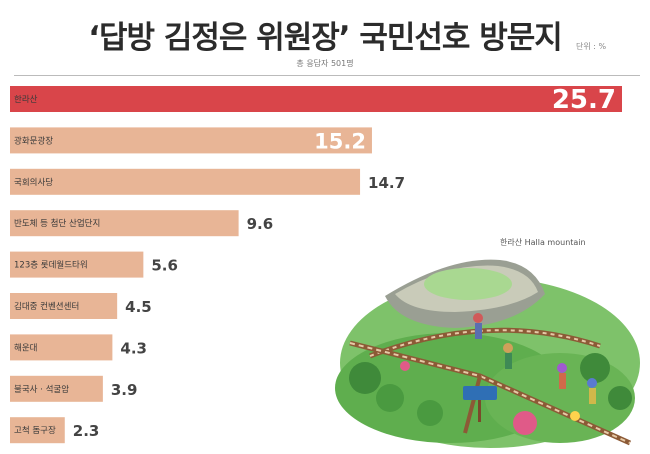 Image resolution: width=650 pixels, height=454 pixels. What do you see at coordinates (26, 99) in the screenshot?
I see `category-label-0: 한라산` at bounding box center [26, 99].